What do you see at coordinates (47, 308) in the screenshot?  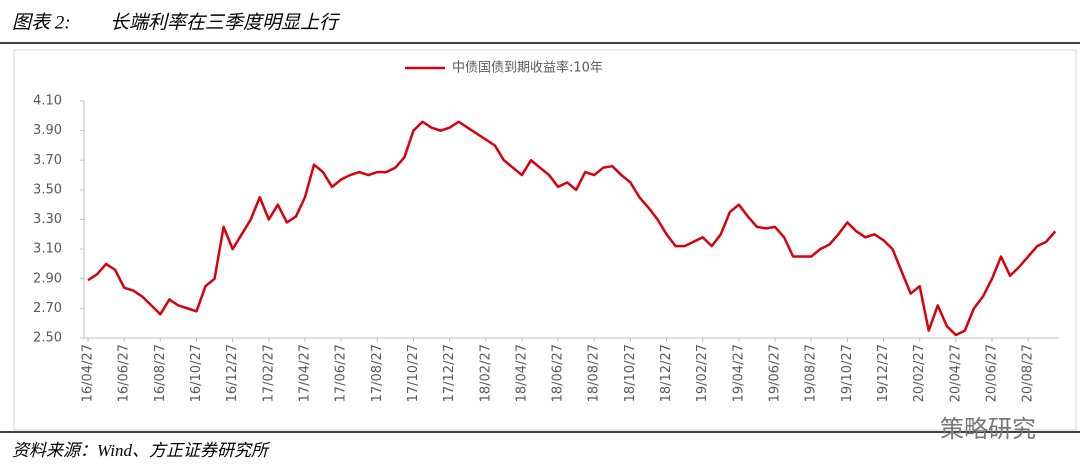 I see `y-tick-label: 2.70` at bounding box center [47, 308].